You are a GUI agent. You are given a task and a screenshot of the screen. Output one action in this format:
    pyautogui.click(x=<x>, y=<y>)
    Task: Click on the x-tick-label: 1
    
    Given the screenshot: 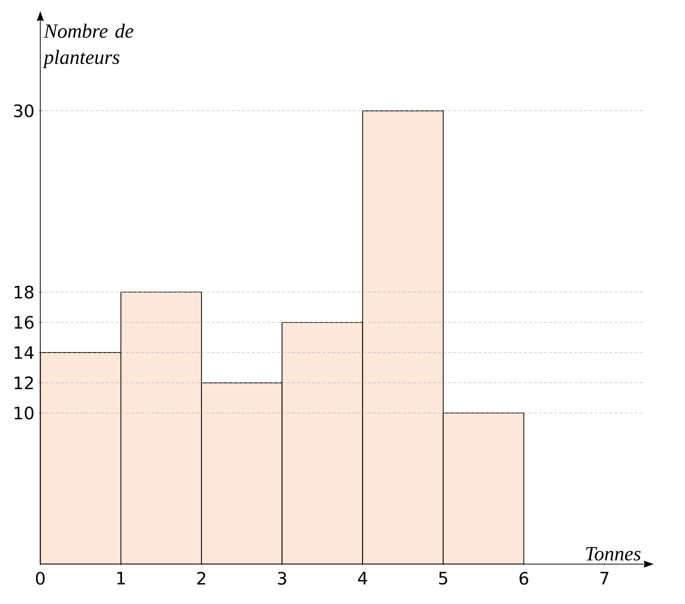 What is the action you would take?
    pyautogui.click(x=121, y=578)
    